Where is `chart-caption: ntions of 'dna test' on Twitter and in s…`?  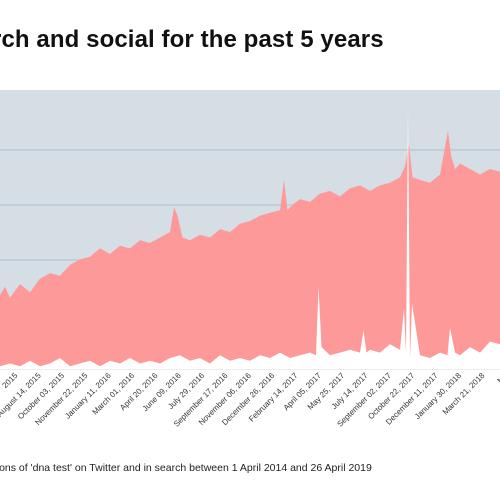 chart-caption: ntions of 'dna test' on Twitter and in s… is located at coordinates (186, 468).